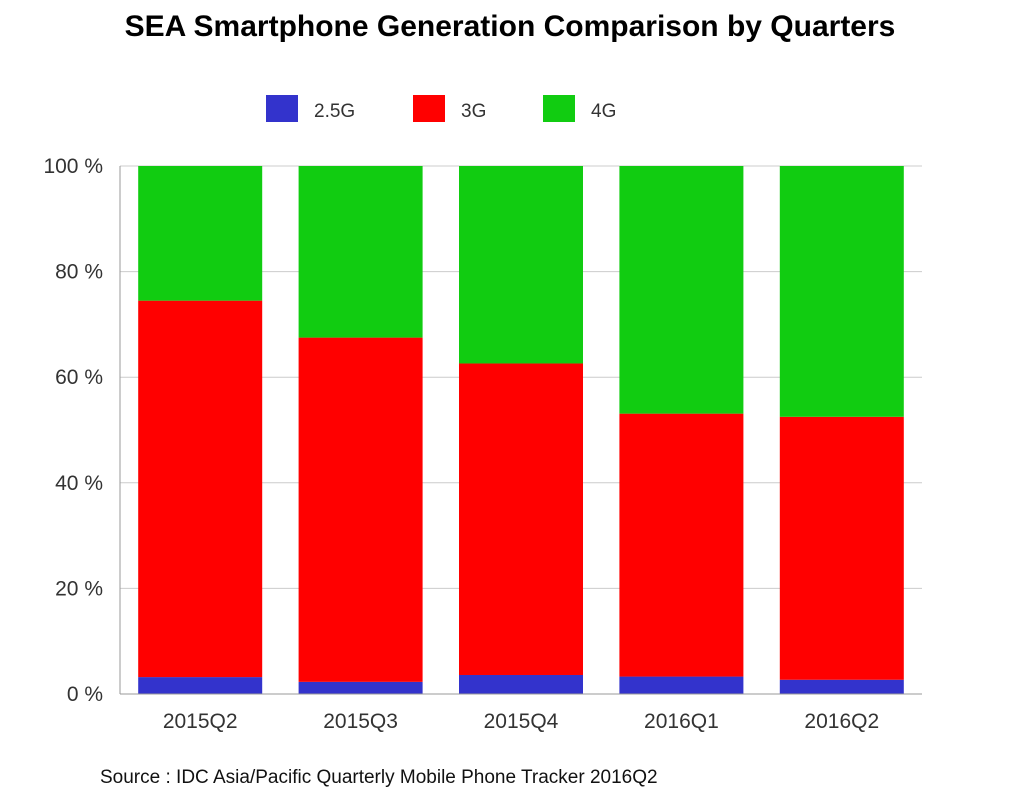 Image resolution: width=1024 pixels, height=804 pixels. What do you see at coordinates (360, 687) in the screenshot?
I see `bar-2015Q3-2.5G` at bounding box center [360, 687].